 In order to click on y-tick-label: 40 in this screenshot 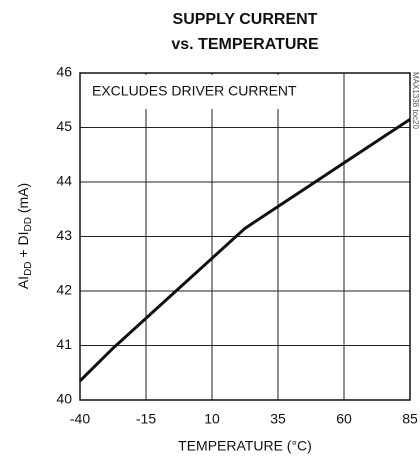, I will do `click(64, 399)`.